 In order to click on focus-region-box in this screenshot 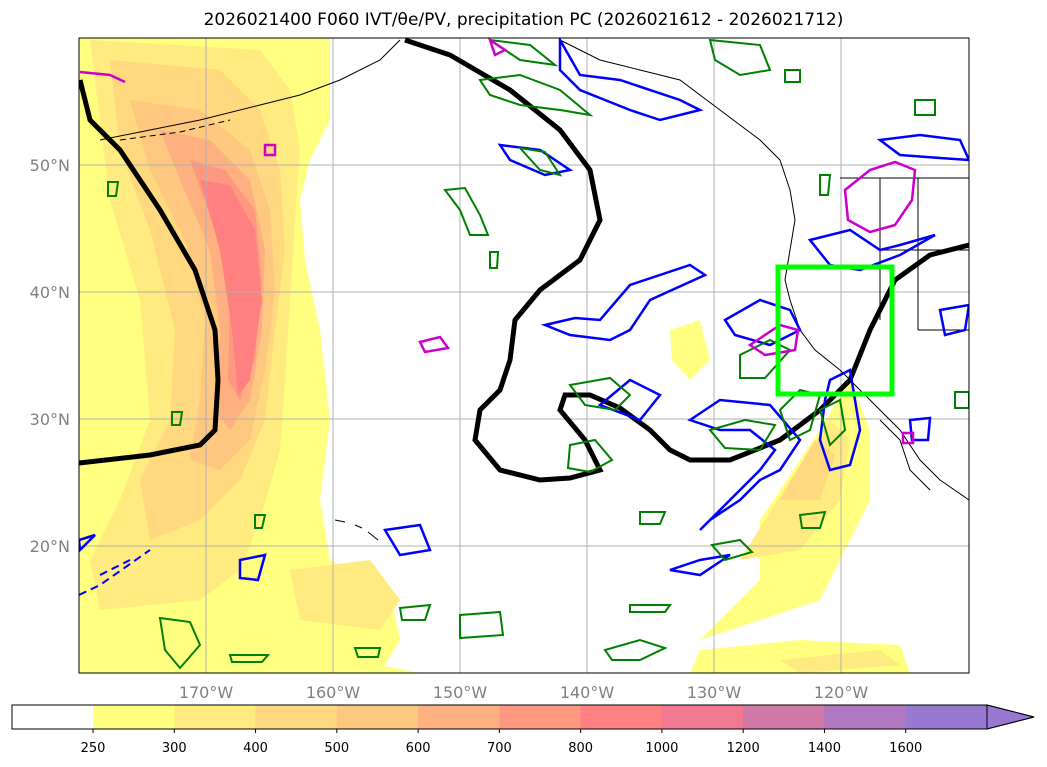, I will do `click(835, 330)`.